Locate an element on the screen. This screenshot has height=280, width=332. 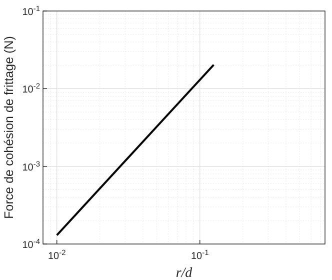
x-axis-title: r/d is located at coordinates (185, 273).